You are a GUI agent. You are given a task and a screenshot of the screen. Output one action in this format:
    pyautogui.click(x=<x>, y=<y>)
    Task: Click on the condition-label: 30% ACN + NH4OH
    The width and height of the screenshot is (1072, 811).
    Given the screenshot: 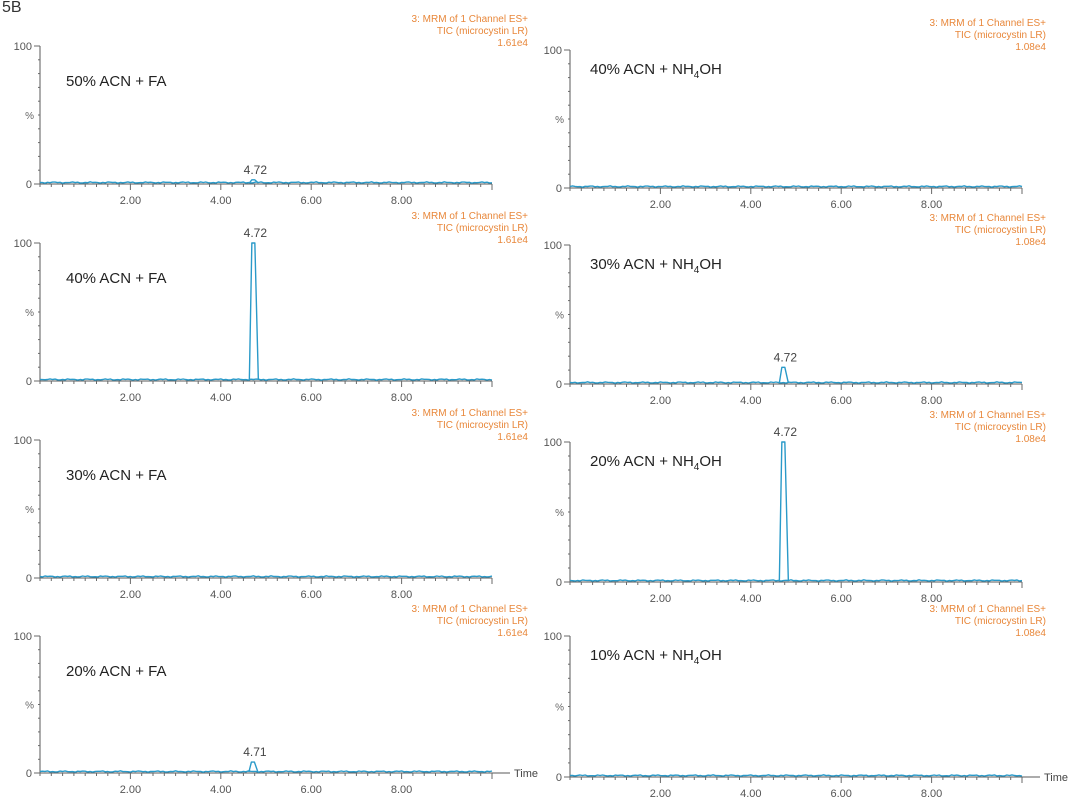 What is the action you would take?
    pyautogui.click(x=656, y=266)
    